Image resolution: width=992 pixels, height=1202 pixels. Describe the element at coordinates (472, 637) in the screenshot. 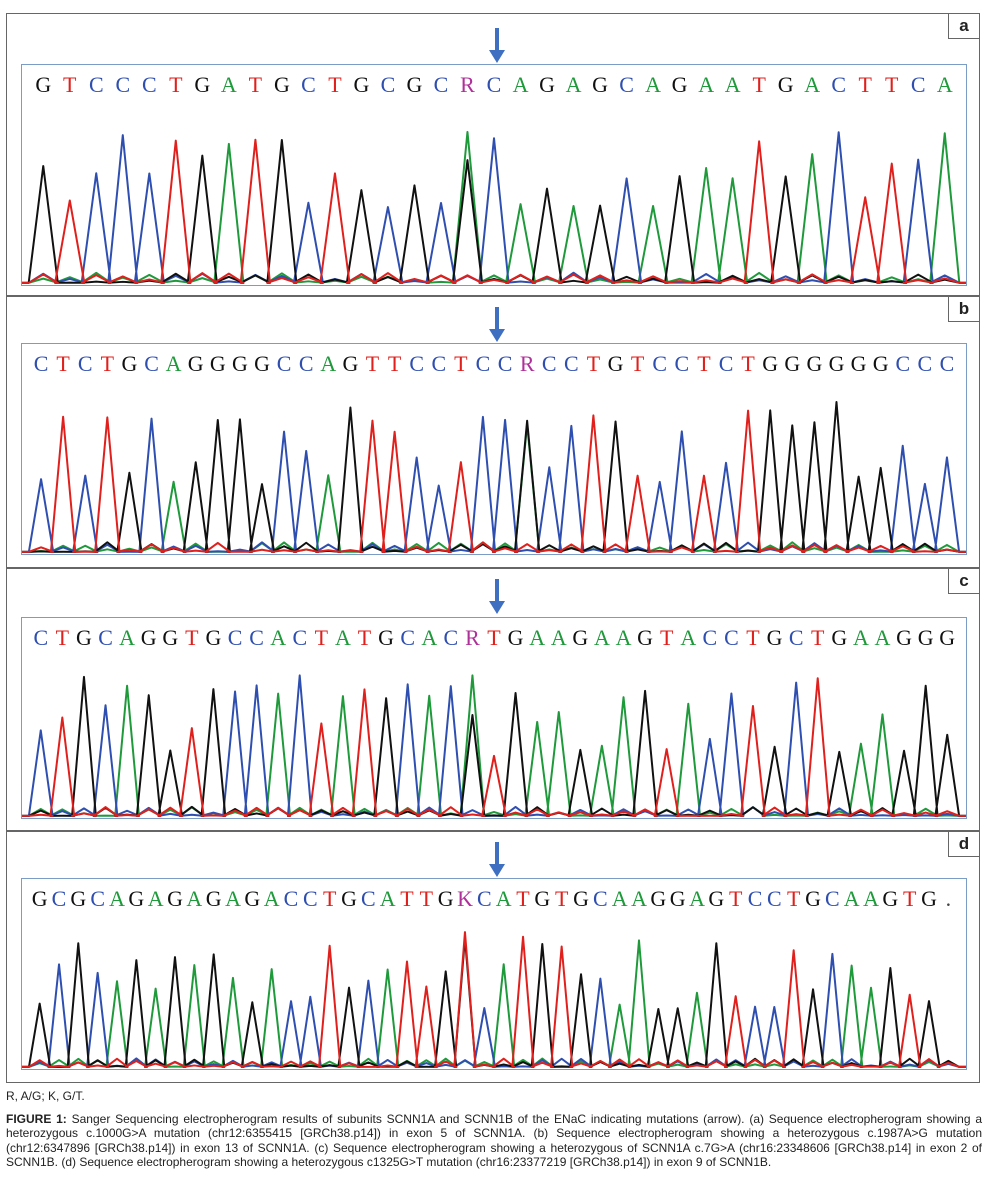

I see `base-letter: R` at that location.